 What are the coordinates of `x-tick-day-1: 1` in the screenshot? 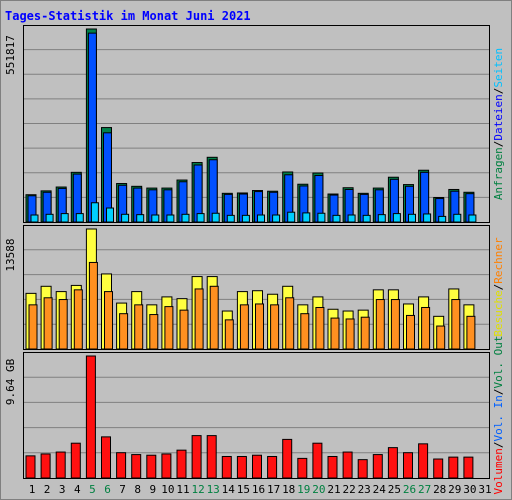 It's located at (32, 489).